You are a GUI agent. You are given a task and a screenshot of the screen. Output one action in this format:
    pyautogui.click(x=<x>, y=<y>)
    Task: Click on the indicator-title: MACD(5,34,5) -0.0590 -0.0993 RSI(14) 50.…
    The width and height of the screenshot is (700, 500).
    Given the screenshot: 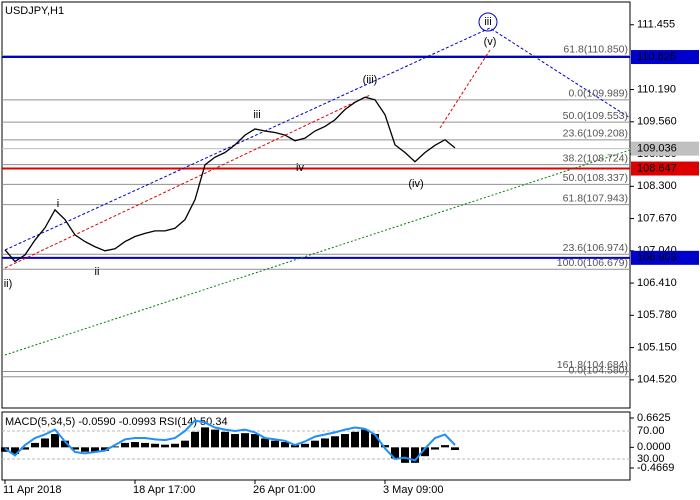 What is the action you would take?
    pyautogui.click(x=116, y=422)
    